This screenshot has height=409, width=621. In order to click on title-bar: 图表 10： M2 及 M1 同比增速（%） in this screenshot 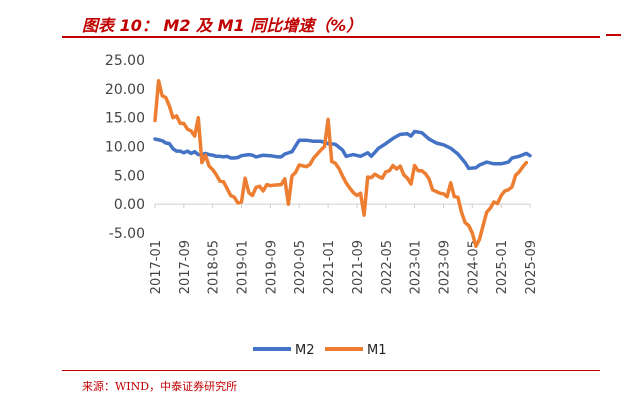, I will do `click(331, 22)`.